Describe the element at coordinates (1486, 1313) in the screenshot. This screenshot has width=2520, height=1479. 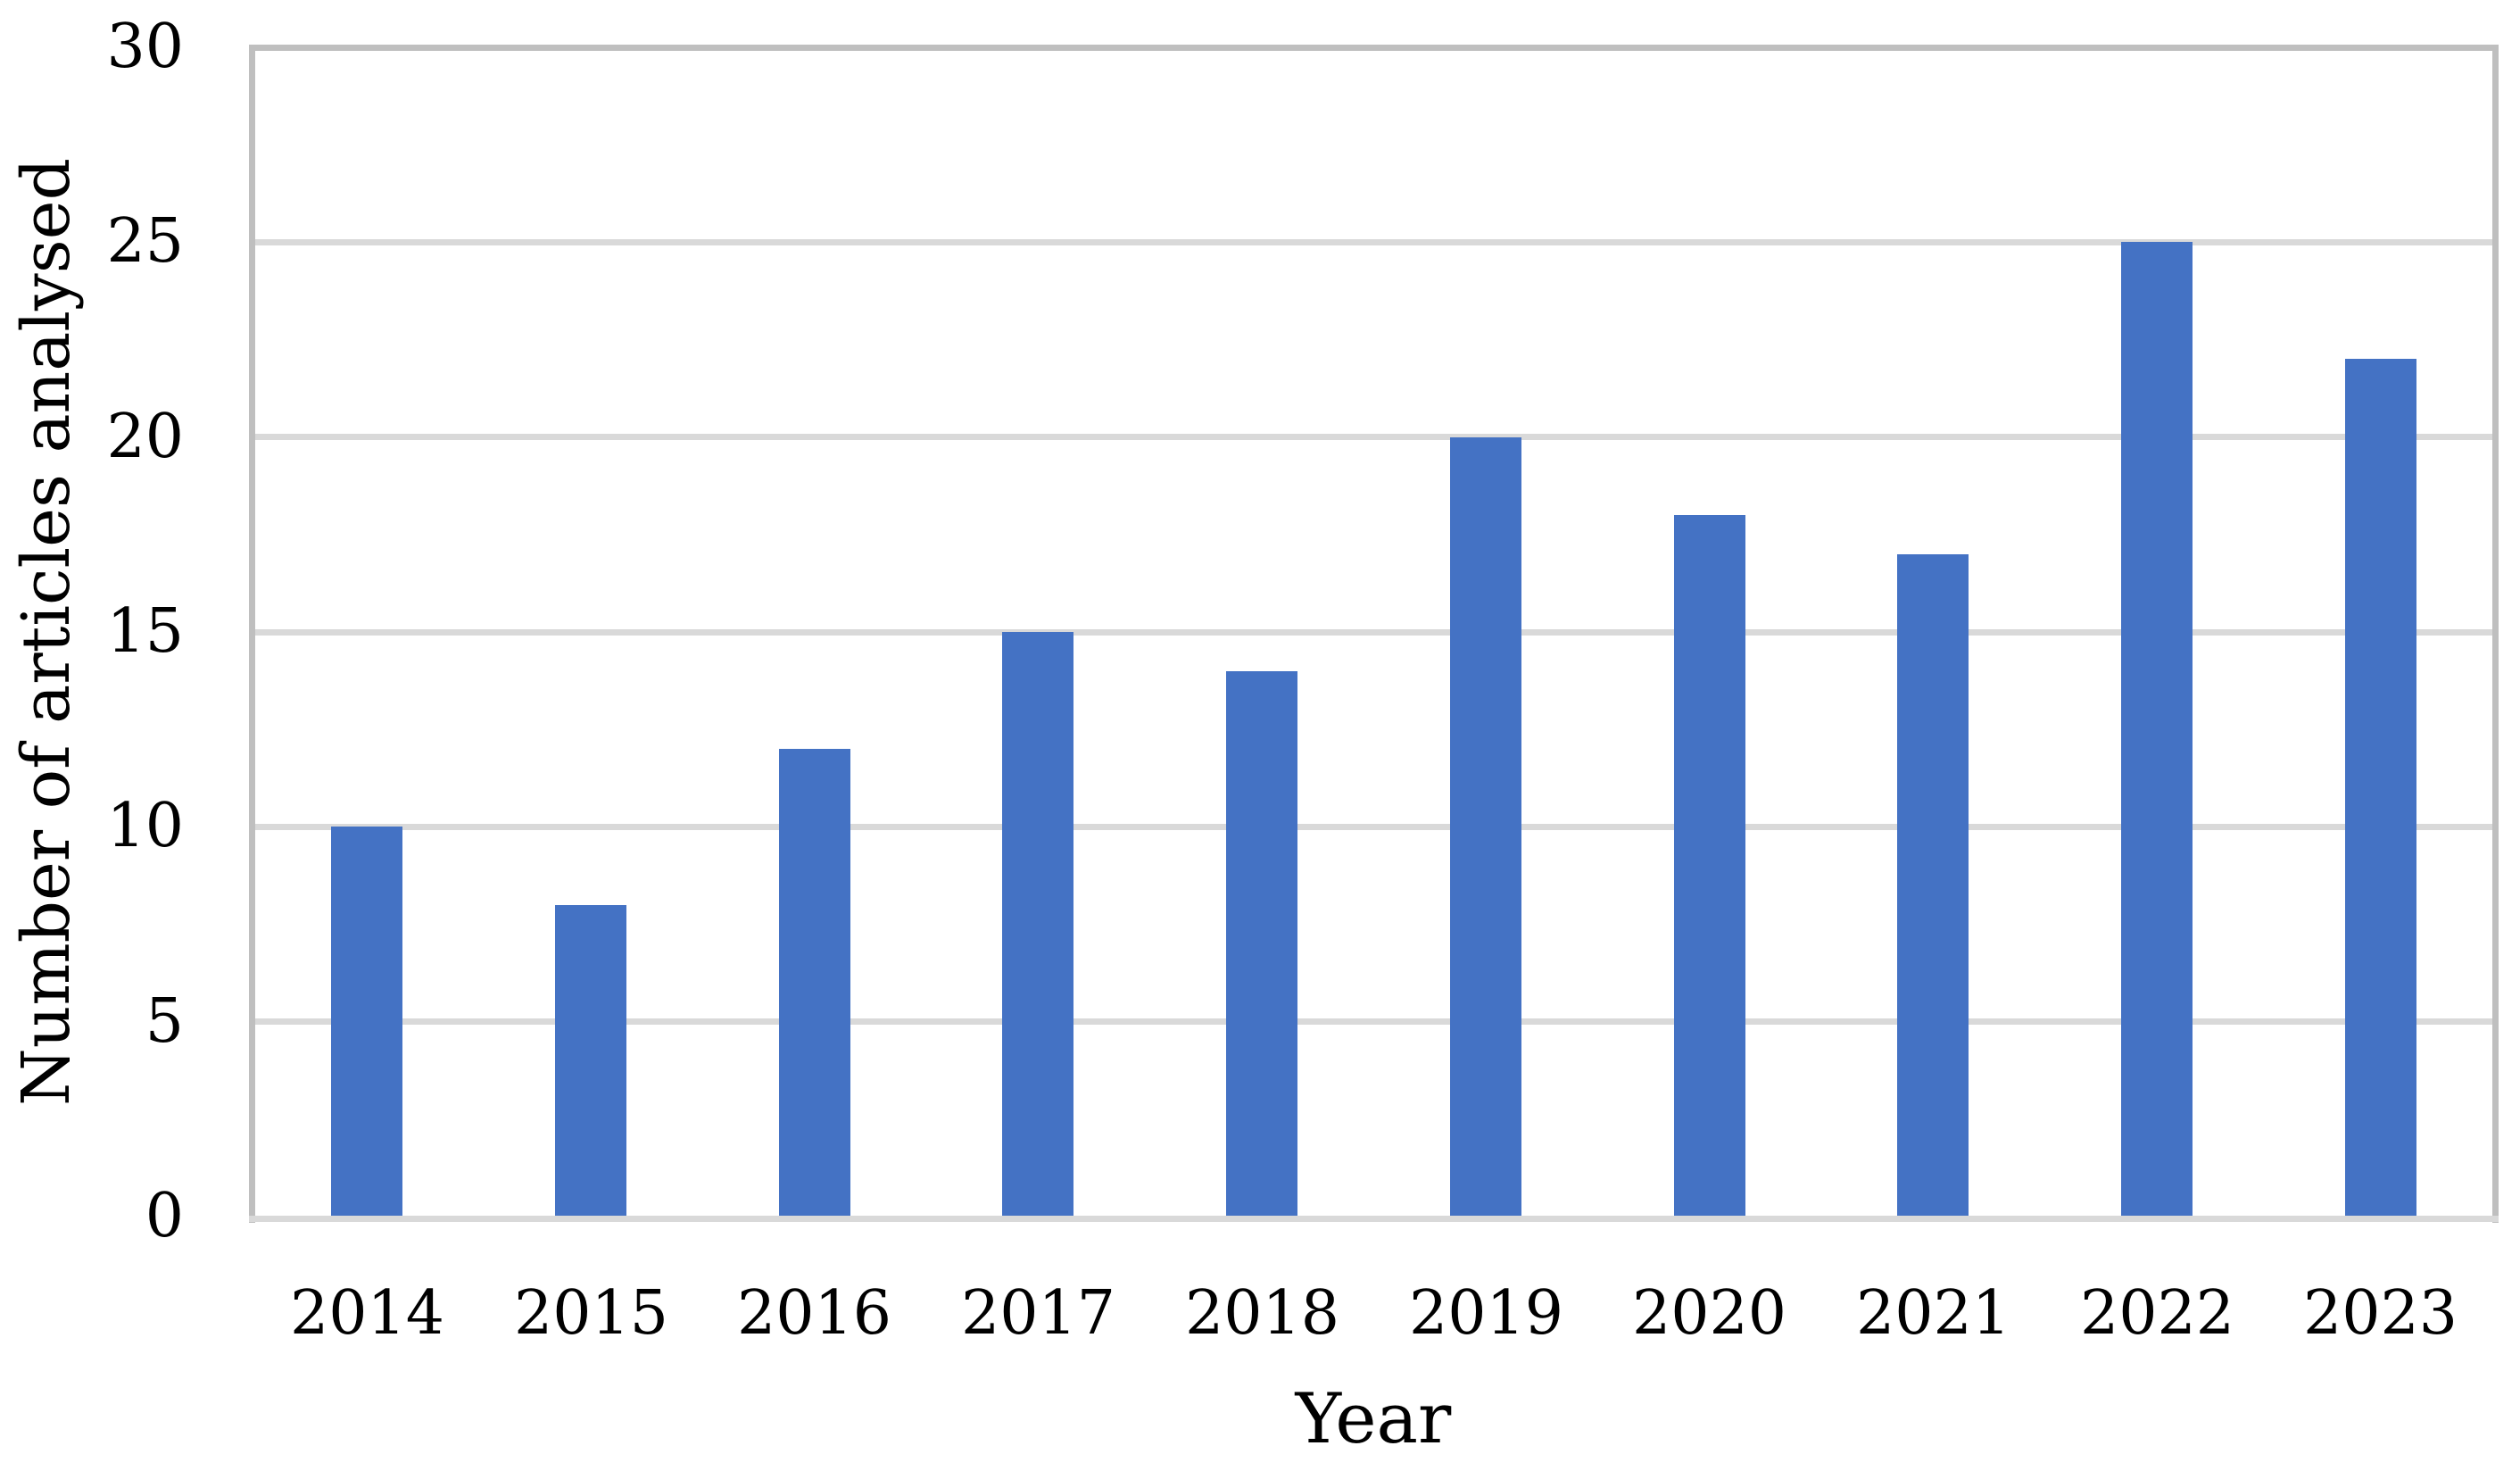
I see `x-tick-label-2019: 2019` at that location.